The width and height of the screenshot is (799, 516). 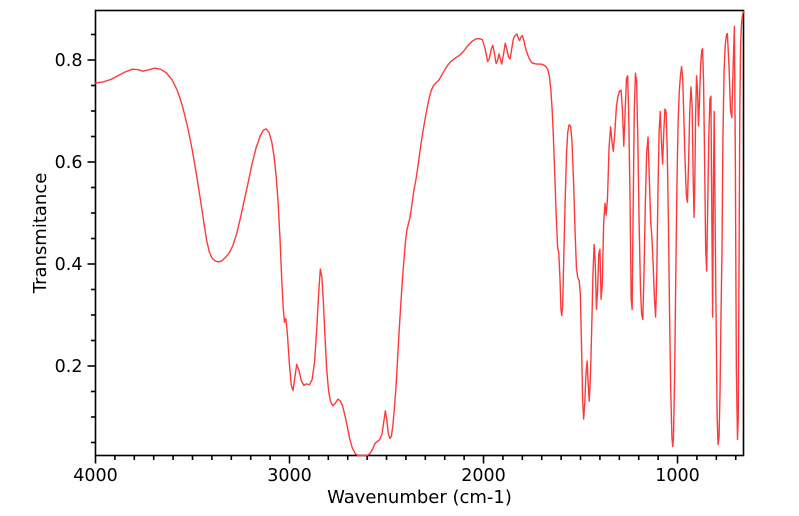 What do you see at coordinates (289, 476) in the screenshot?
I see `x-tick-label: 3000` at bounding box center [289, 476].